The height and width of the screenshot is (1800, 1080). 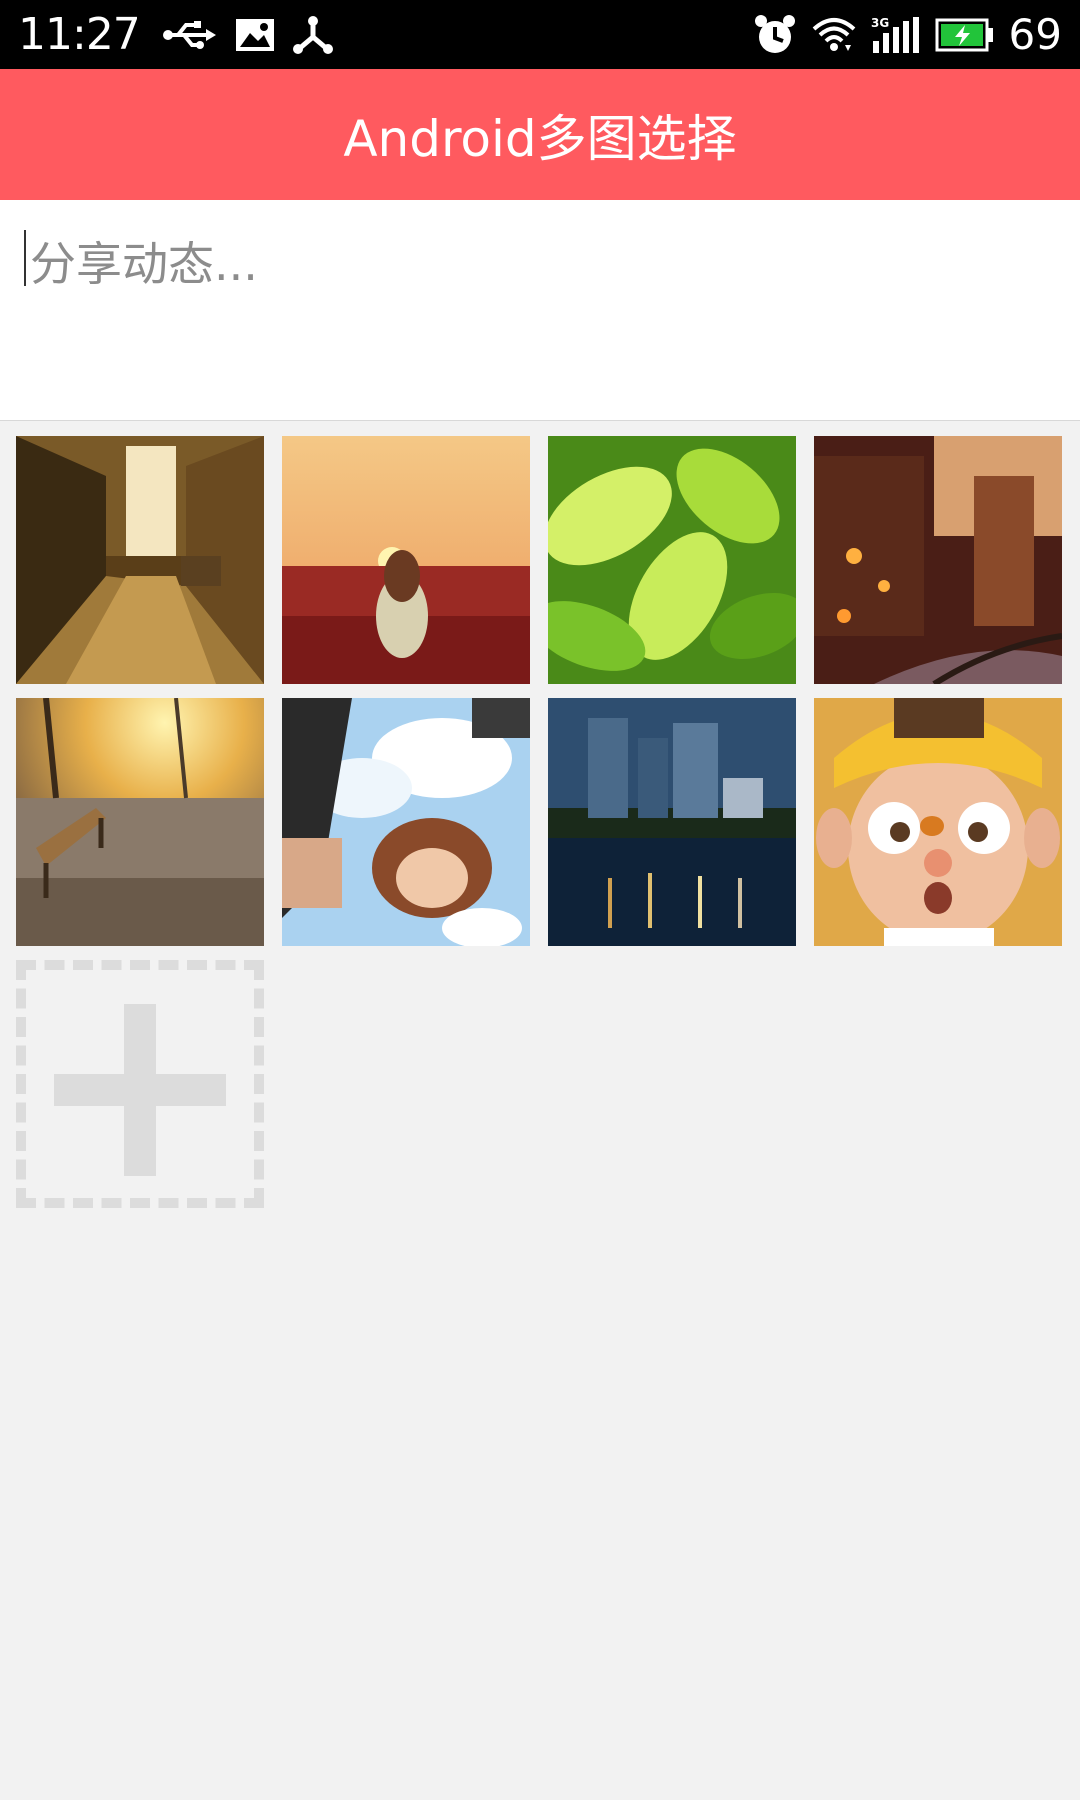 I want to click on status-right: 3G 69, so click(x=900, y=34).